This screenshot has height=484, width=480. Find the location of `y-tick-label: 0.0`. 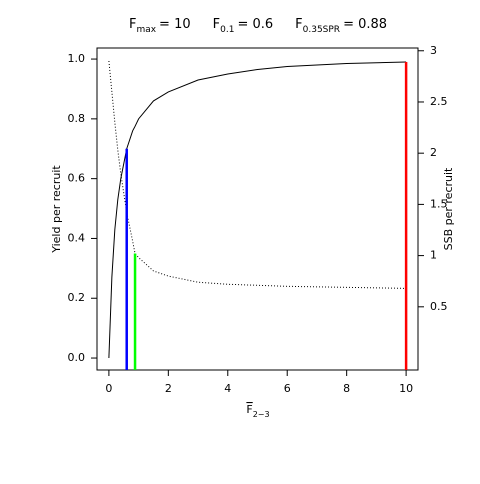

y-tick-label: 0.0 is located at coordinates (77, 357).